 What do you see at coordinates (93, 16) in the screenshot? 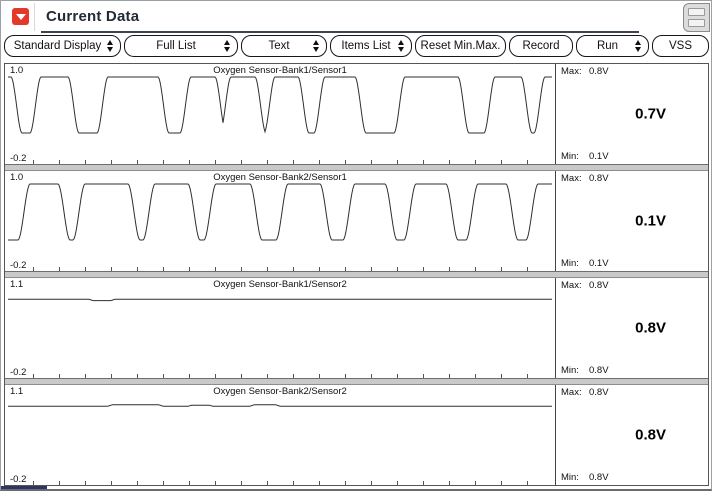
I see `page-title: Current Data` at bounding box center [93, 16].